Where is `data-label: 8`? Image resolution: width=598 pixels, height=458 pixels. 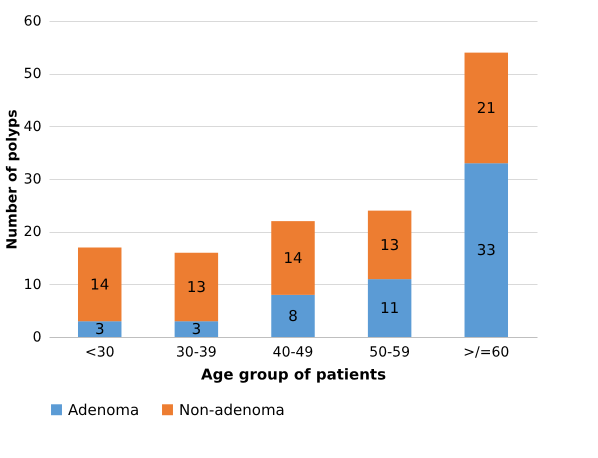
data-label: 8 is located at coordinates (293, 315).